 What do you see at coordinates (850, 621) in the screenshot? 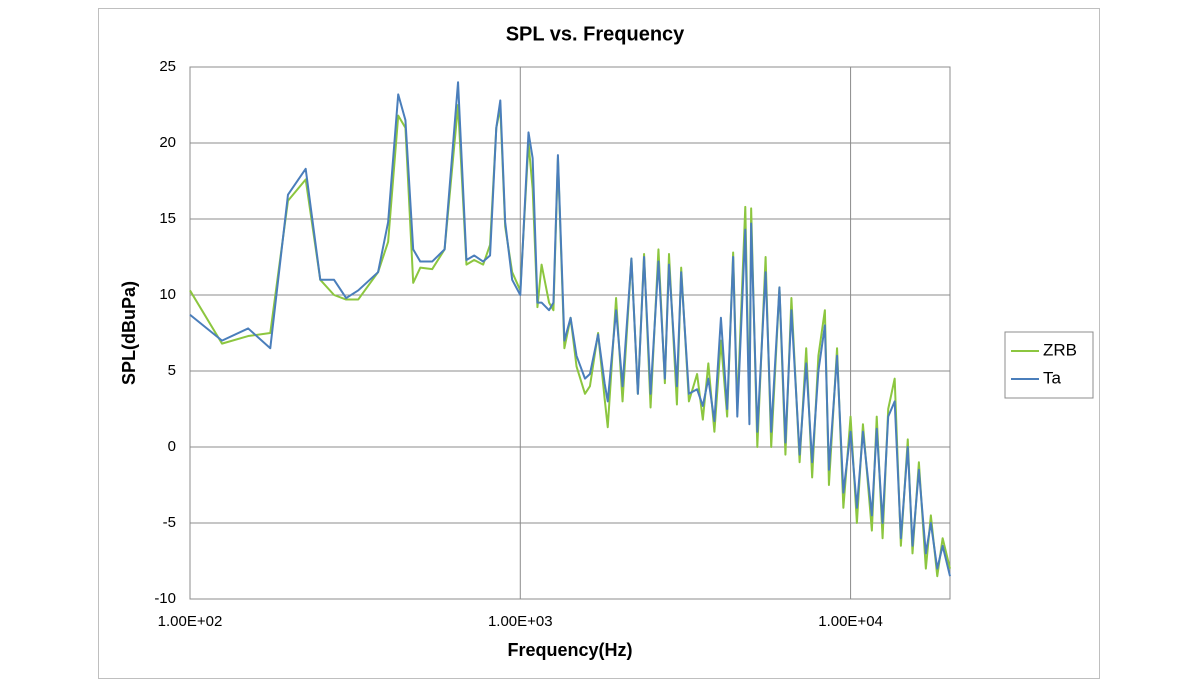
I see `x-tick-label: 1.00E+04` at bounding box center [850, 621].